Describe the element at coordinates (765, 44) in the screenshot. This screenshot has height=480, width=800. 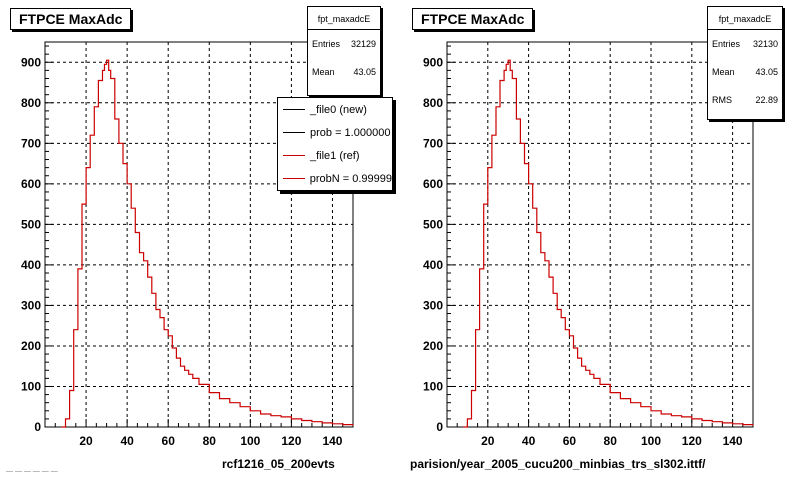
I see `stats-value: 32130` at that location.